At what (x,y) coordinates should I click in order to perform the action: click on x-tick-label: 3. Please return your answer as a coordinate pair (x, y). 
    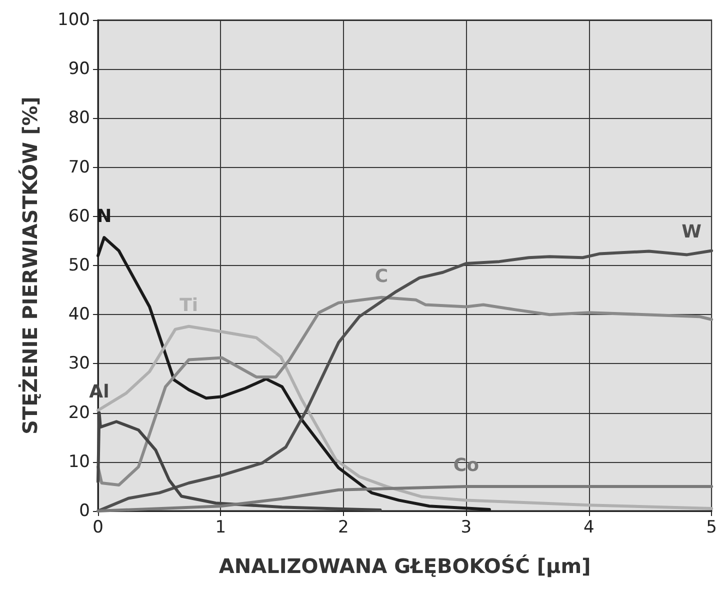
    Looking at the image, I should click on (466, 528).